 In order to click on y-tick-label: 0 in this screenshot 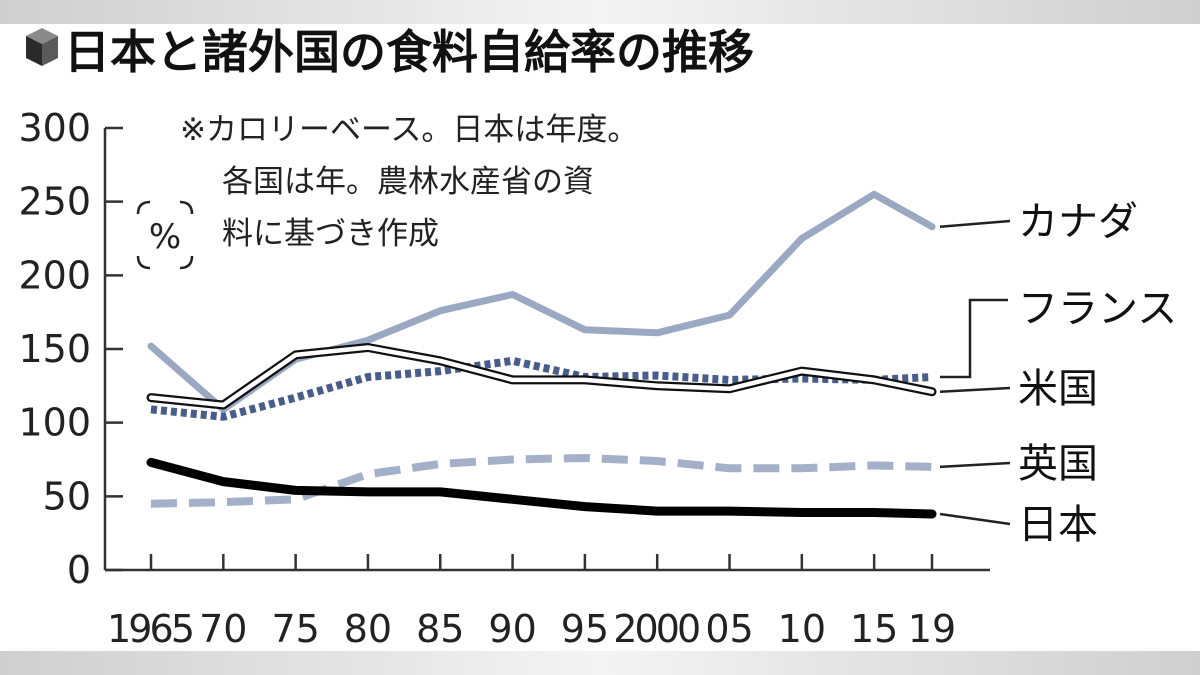, I will do `click(79, 570)`.